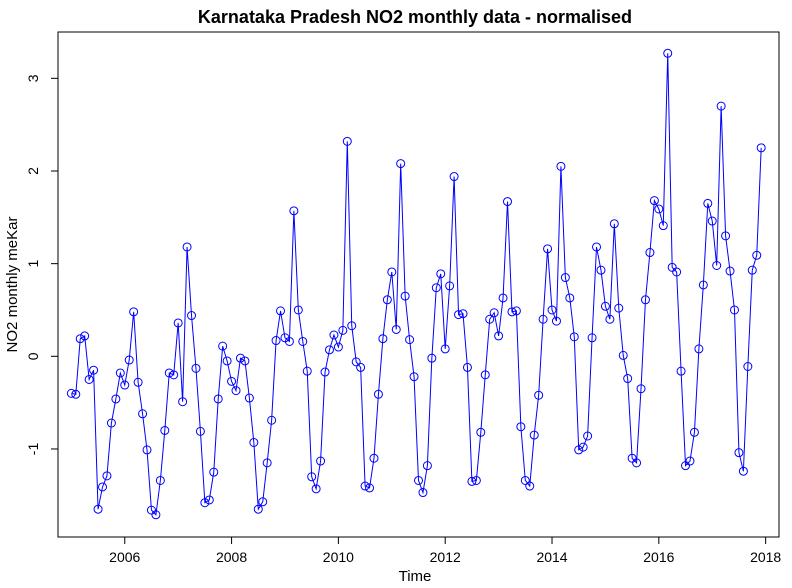 The width and height of the screenshot is (792, 588). What do you see at coordinates (445, 550) in the screenshot?
I see `x-axis: 2006 2008 2010 2012 2014 2016 2018` at bounding box center [445, 550].